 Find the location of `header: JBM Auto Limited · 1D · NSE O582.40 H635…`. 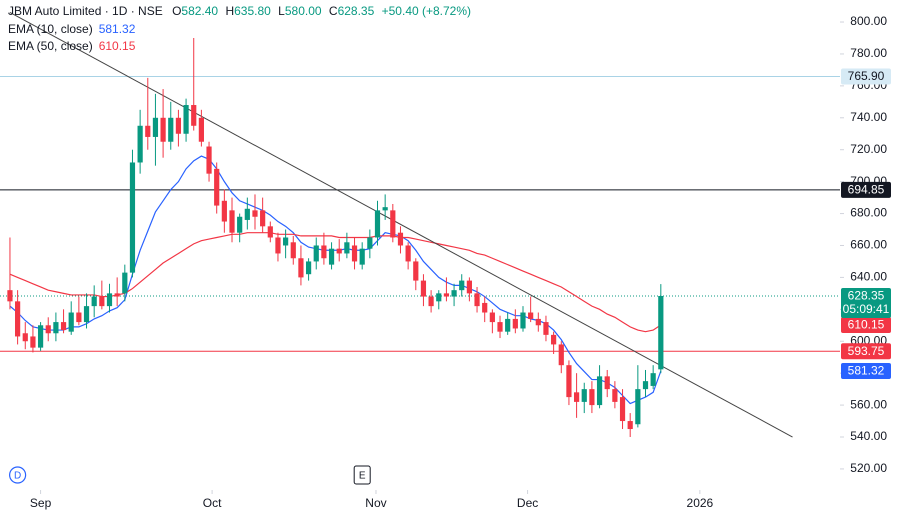

header: JBM Auto Limited · 1D · NSE O582.40 H635… is located at coordinates (239, 11).